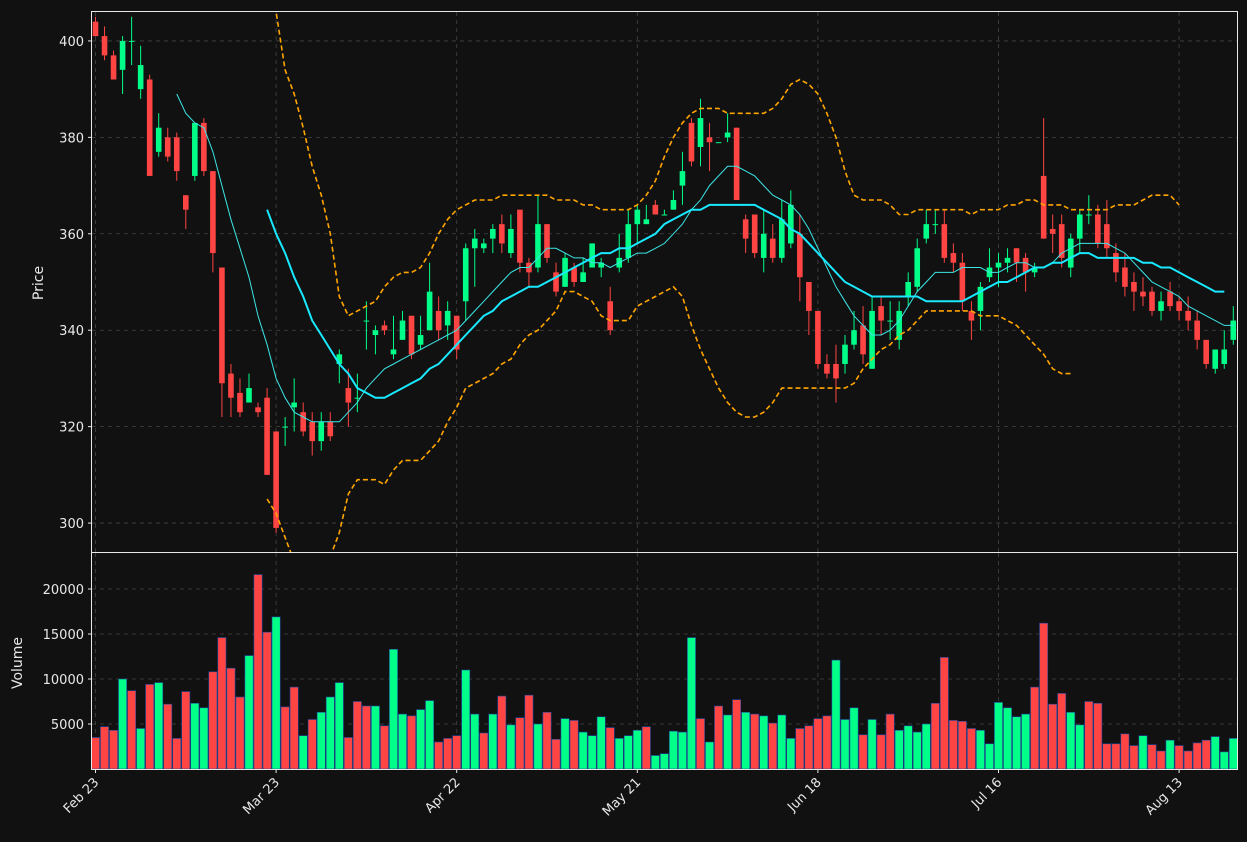  Describe the element at coordinates (39, 283) in the screenshot. I see `price-axis-label: Price` at that location.